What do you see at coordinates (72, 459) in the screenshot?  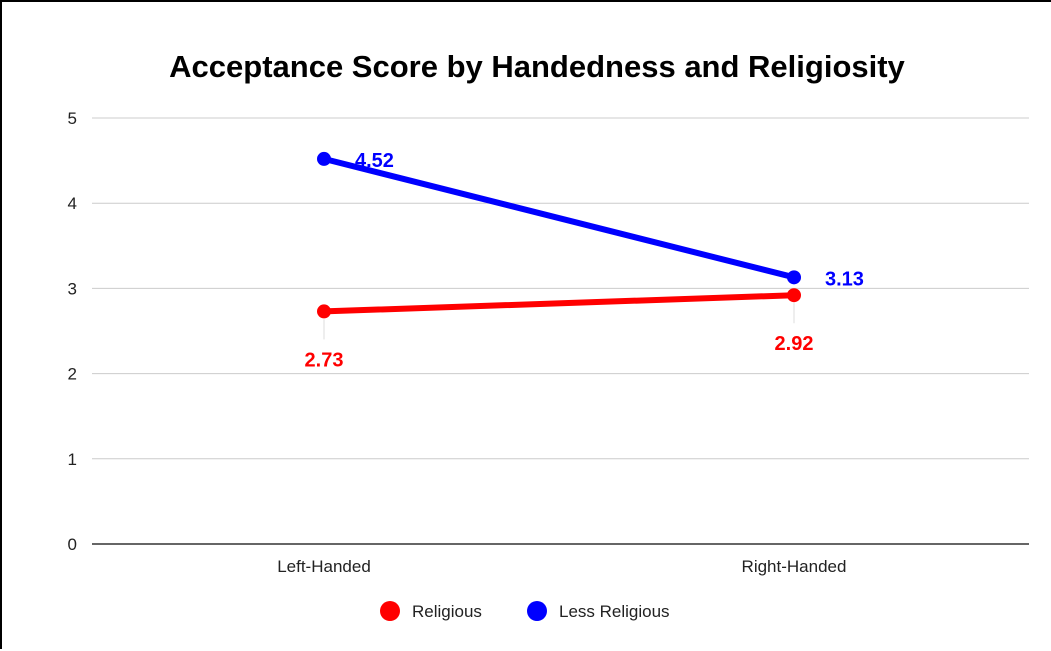 I see `y-tick-label: 1` at bounding box center [72, 459].